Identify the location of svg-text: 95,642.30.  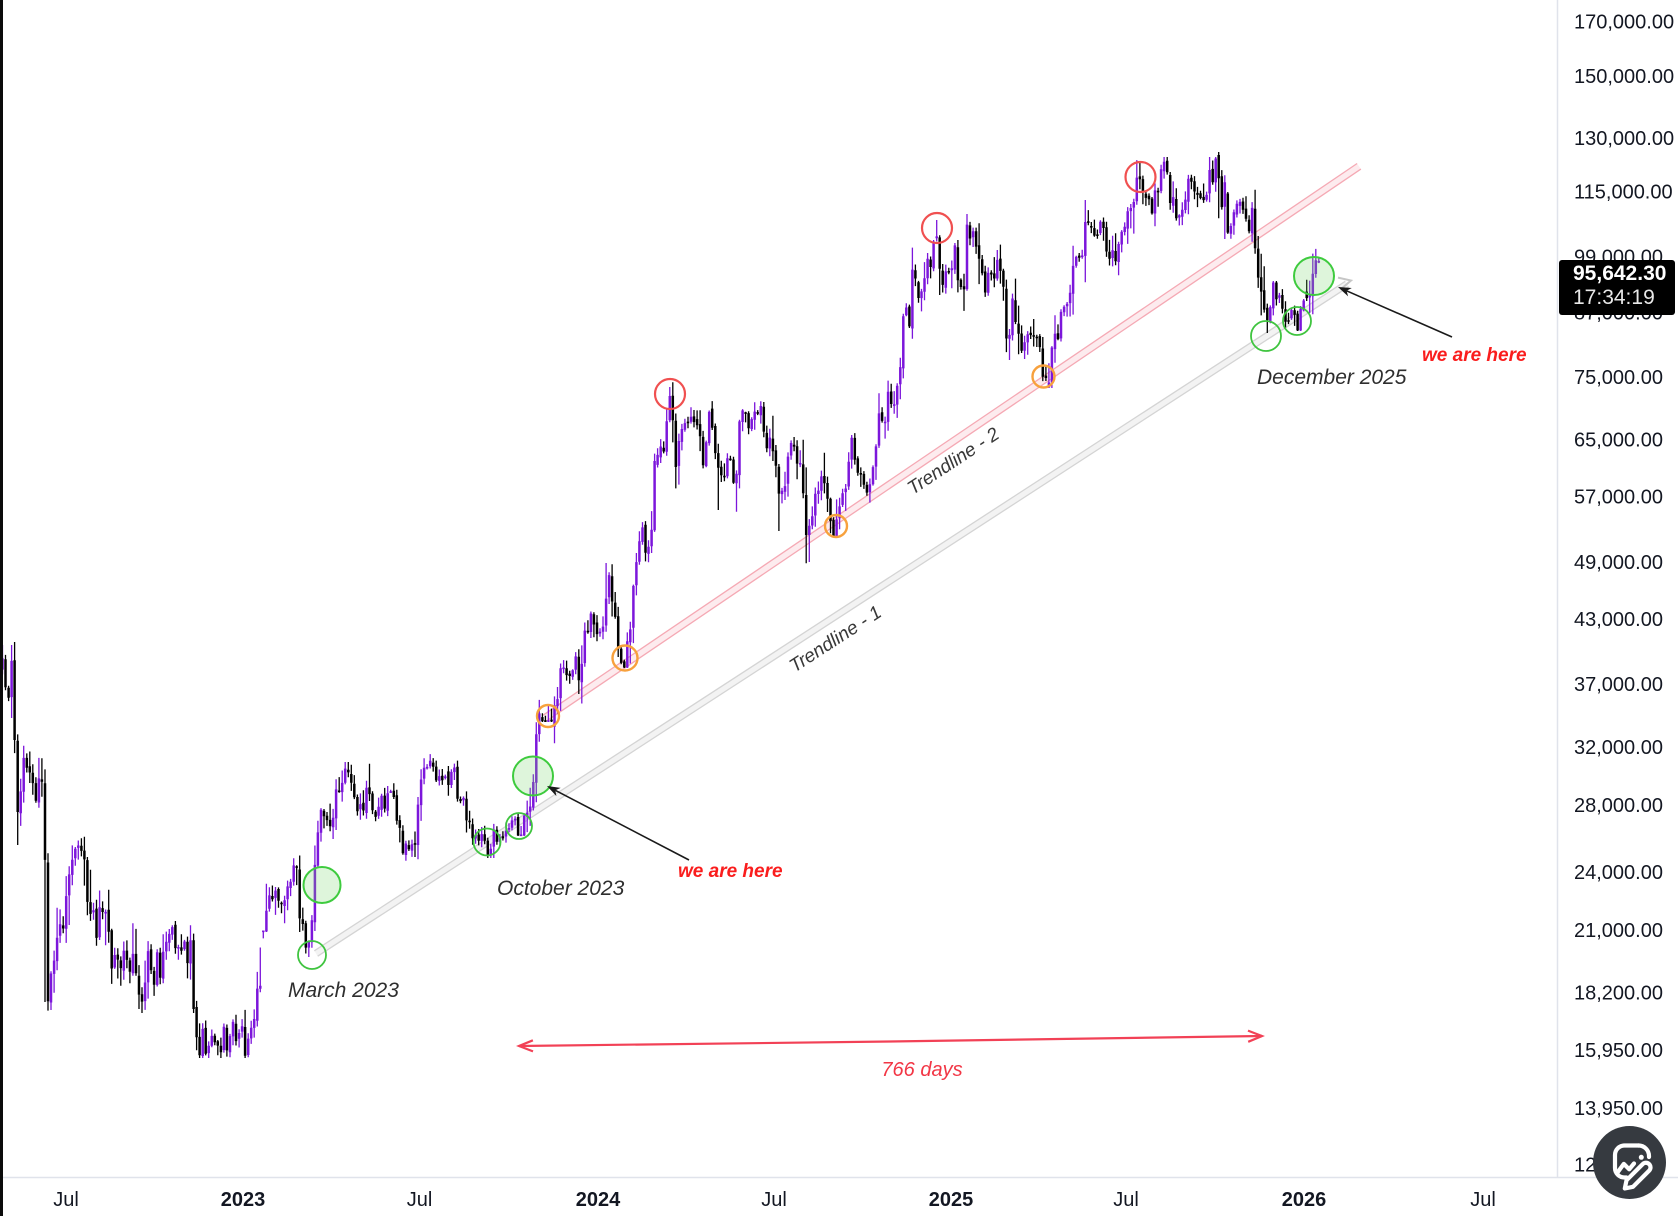
(1619, 273).